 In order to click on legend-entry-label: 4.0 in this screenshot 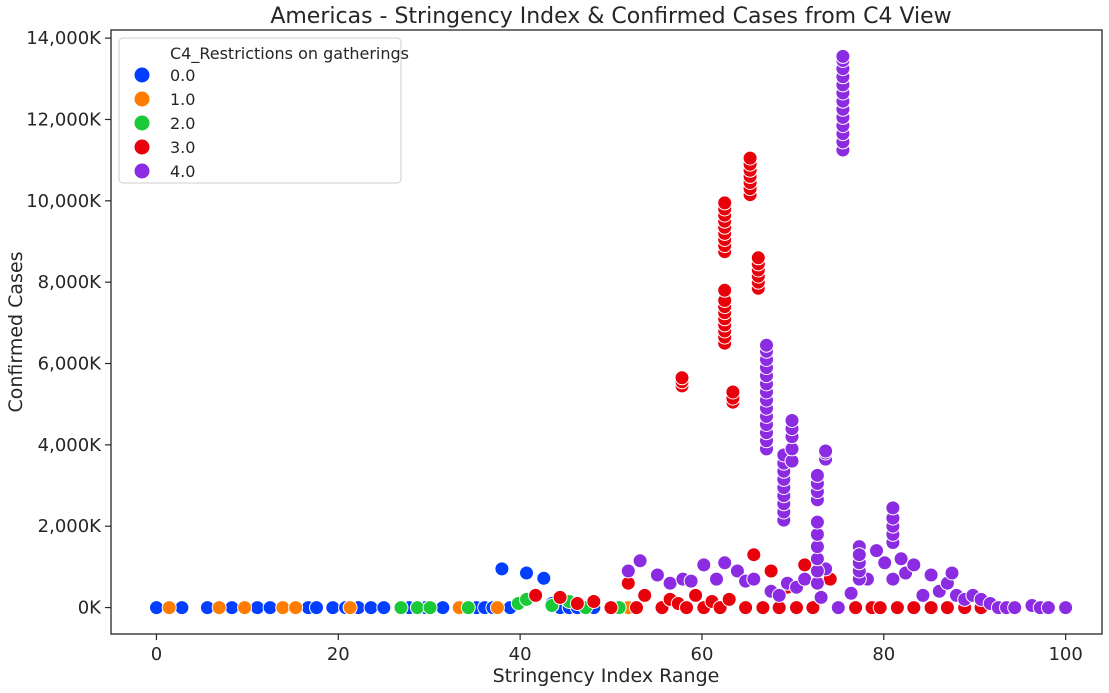, I will do `click(182, 171)`.